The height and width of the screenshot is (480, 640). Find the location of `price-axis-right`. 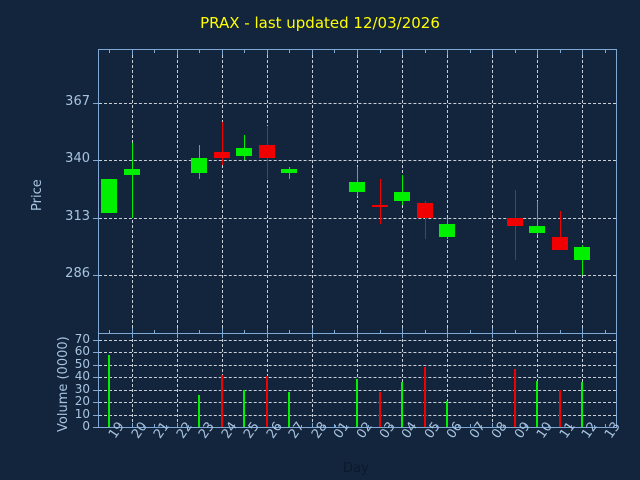

price-axis-right is located at coordinates (616, 191).